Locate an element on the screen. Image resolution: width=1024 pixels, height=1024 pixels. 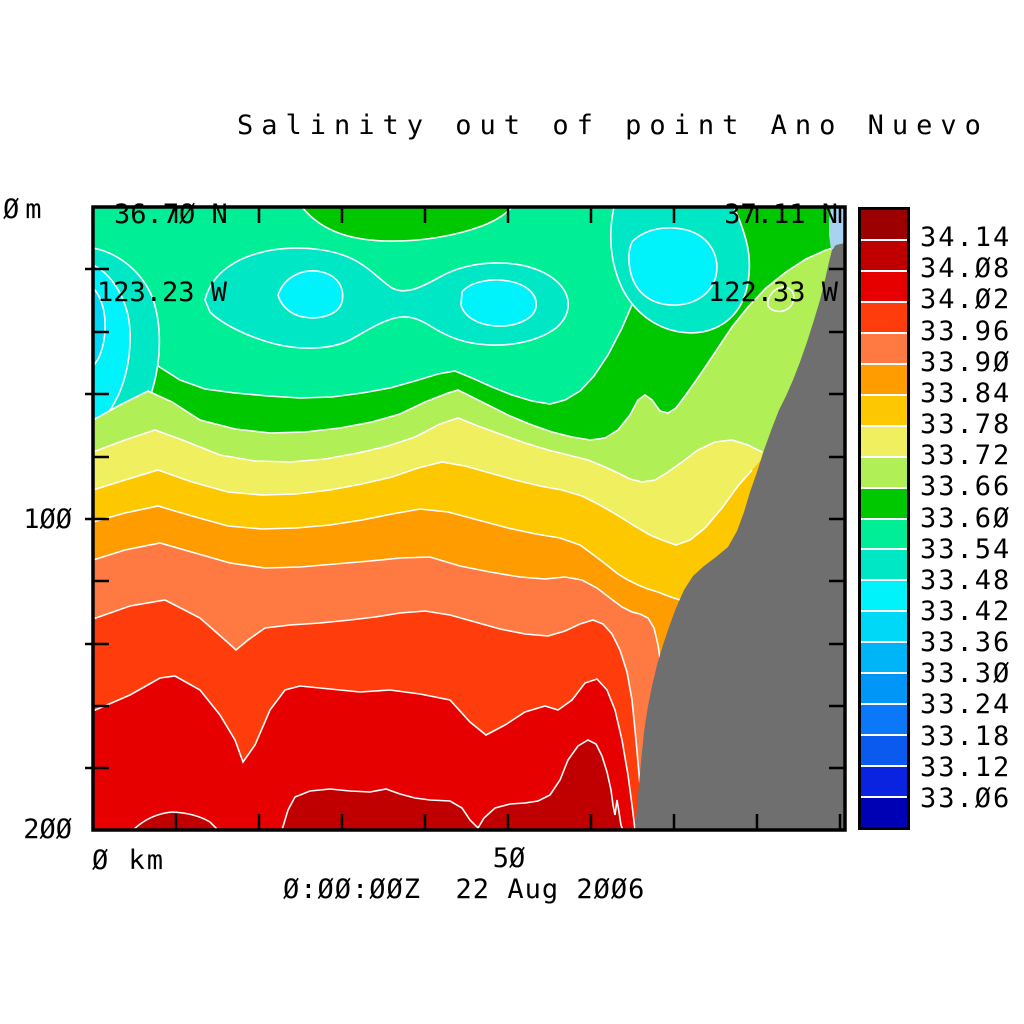
colorbar-label-33.18: 33.18 is located at coordinates (966, 736).